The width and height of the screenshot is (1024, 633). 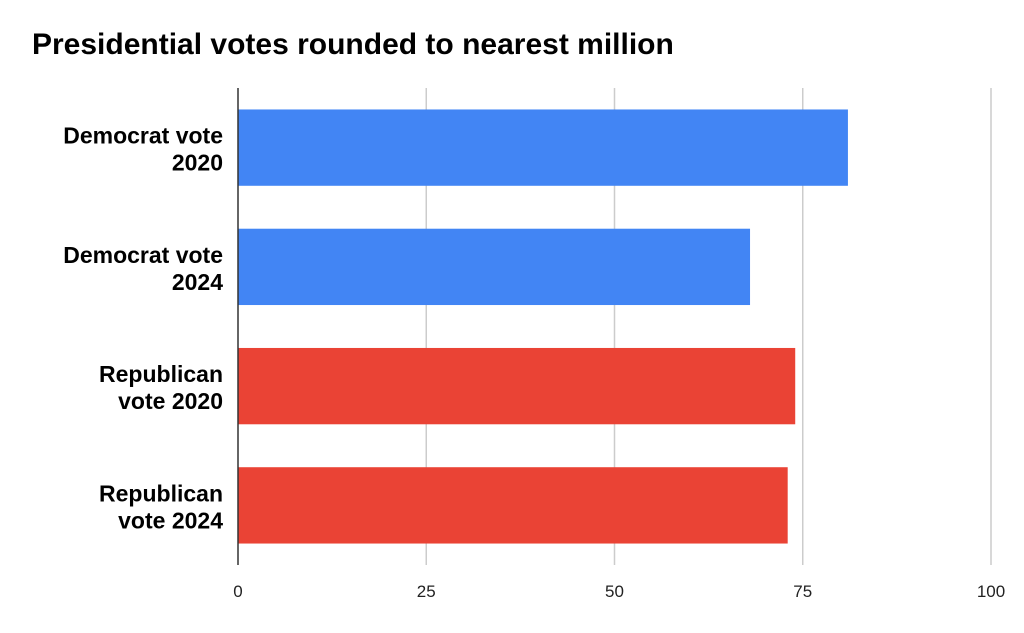 I want to click on x-tick-label: 50, so click(x=614, y=591).